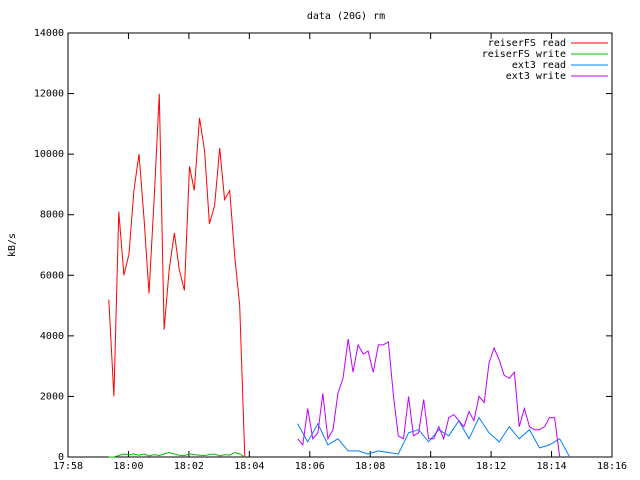 This screenshot has width=640, height=480. What do you see at coordinates (552, 466) in the screenshot?
I see `x-tick-label: 18:14` at bounding box center [552, 466].